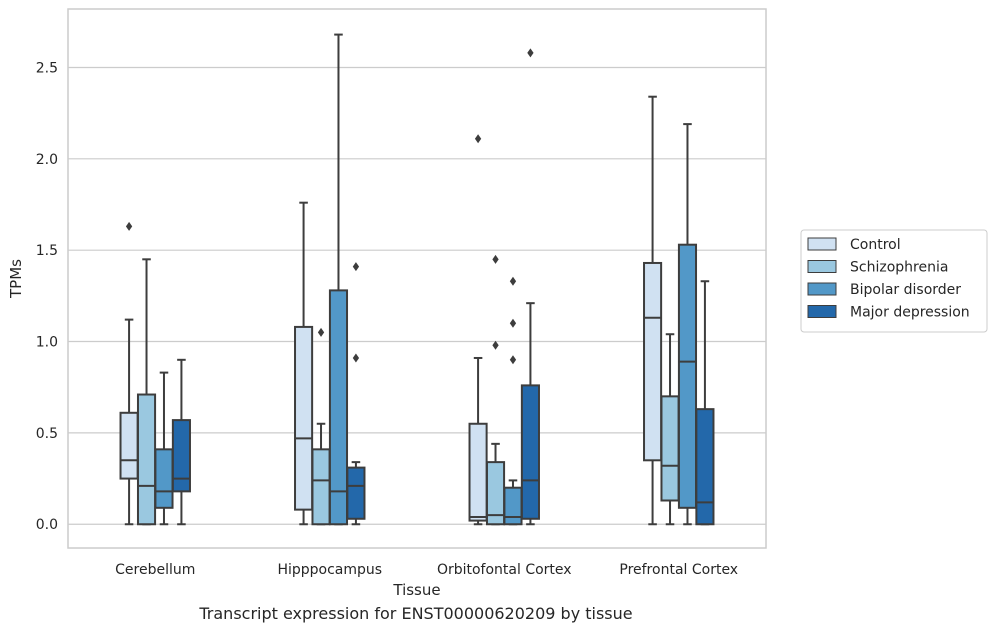 The height and width of the screenshot is (638, 997). Describe the element at coordinates (47, 343) in the screenshot. I see `y-tick-label: 1.0` at that location.